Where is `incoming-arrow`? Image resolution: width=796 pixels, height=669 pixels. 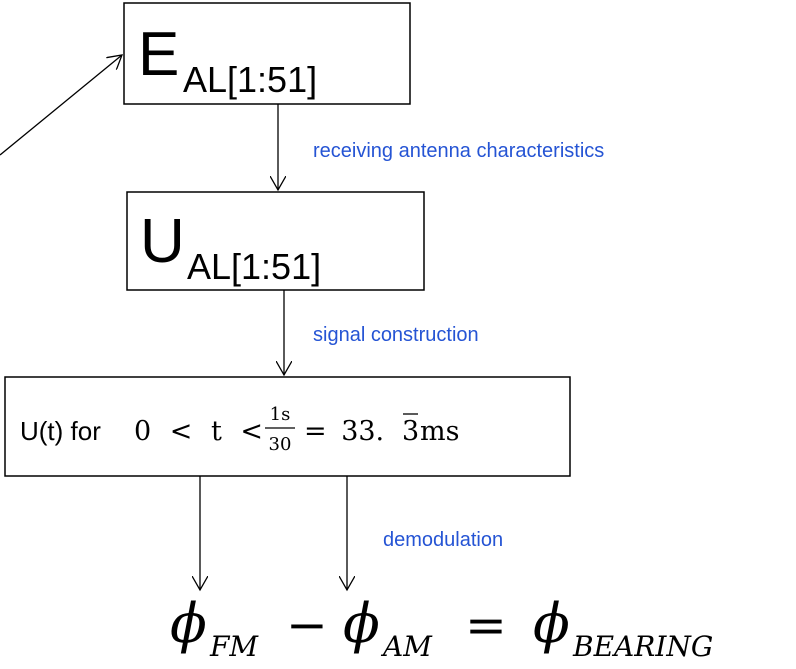 incoming-arrow is located at coordinates (61, 105).